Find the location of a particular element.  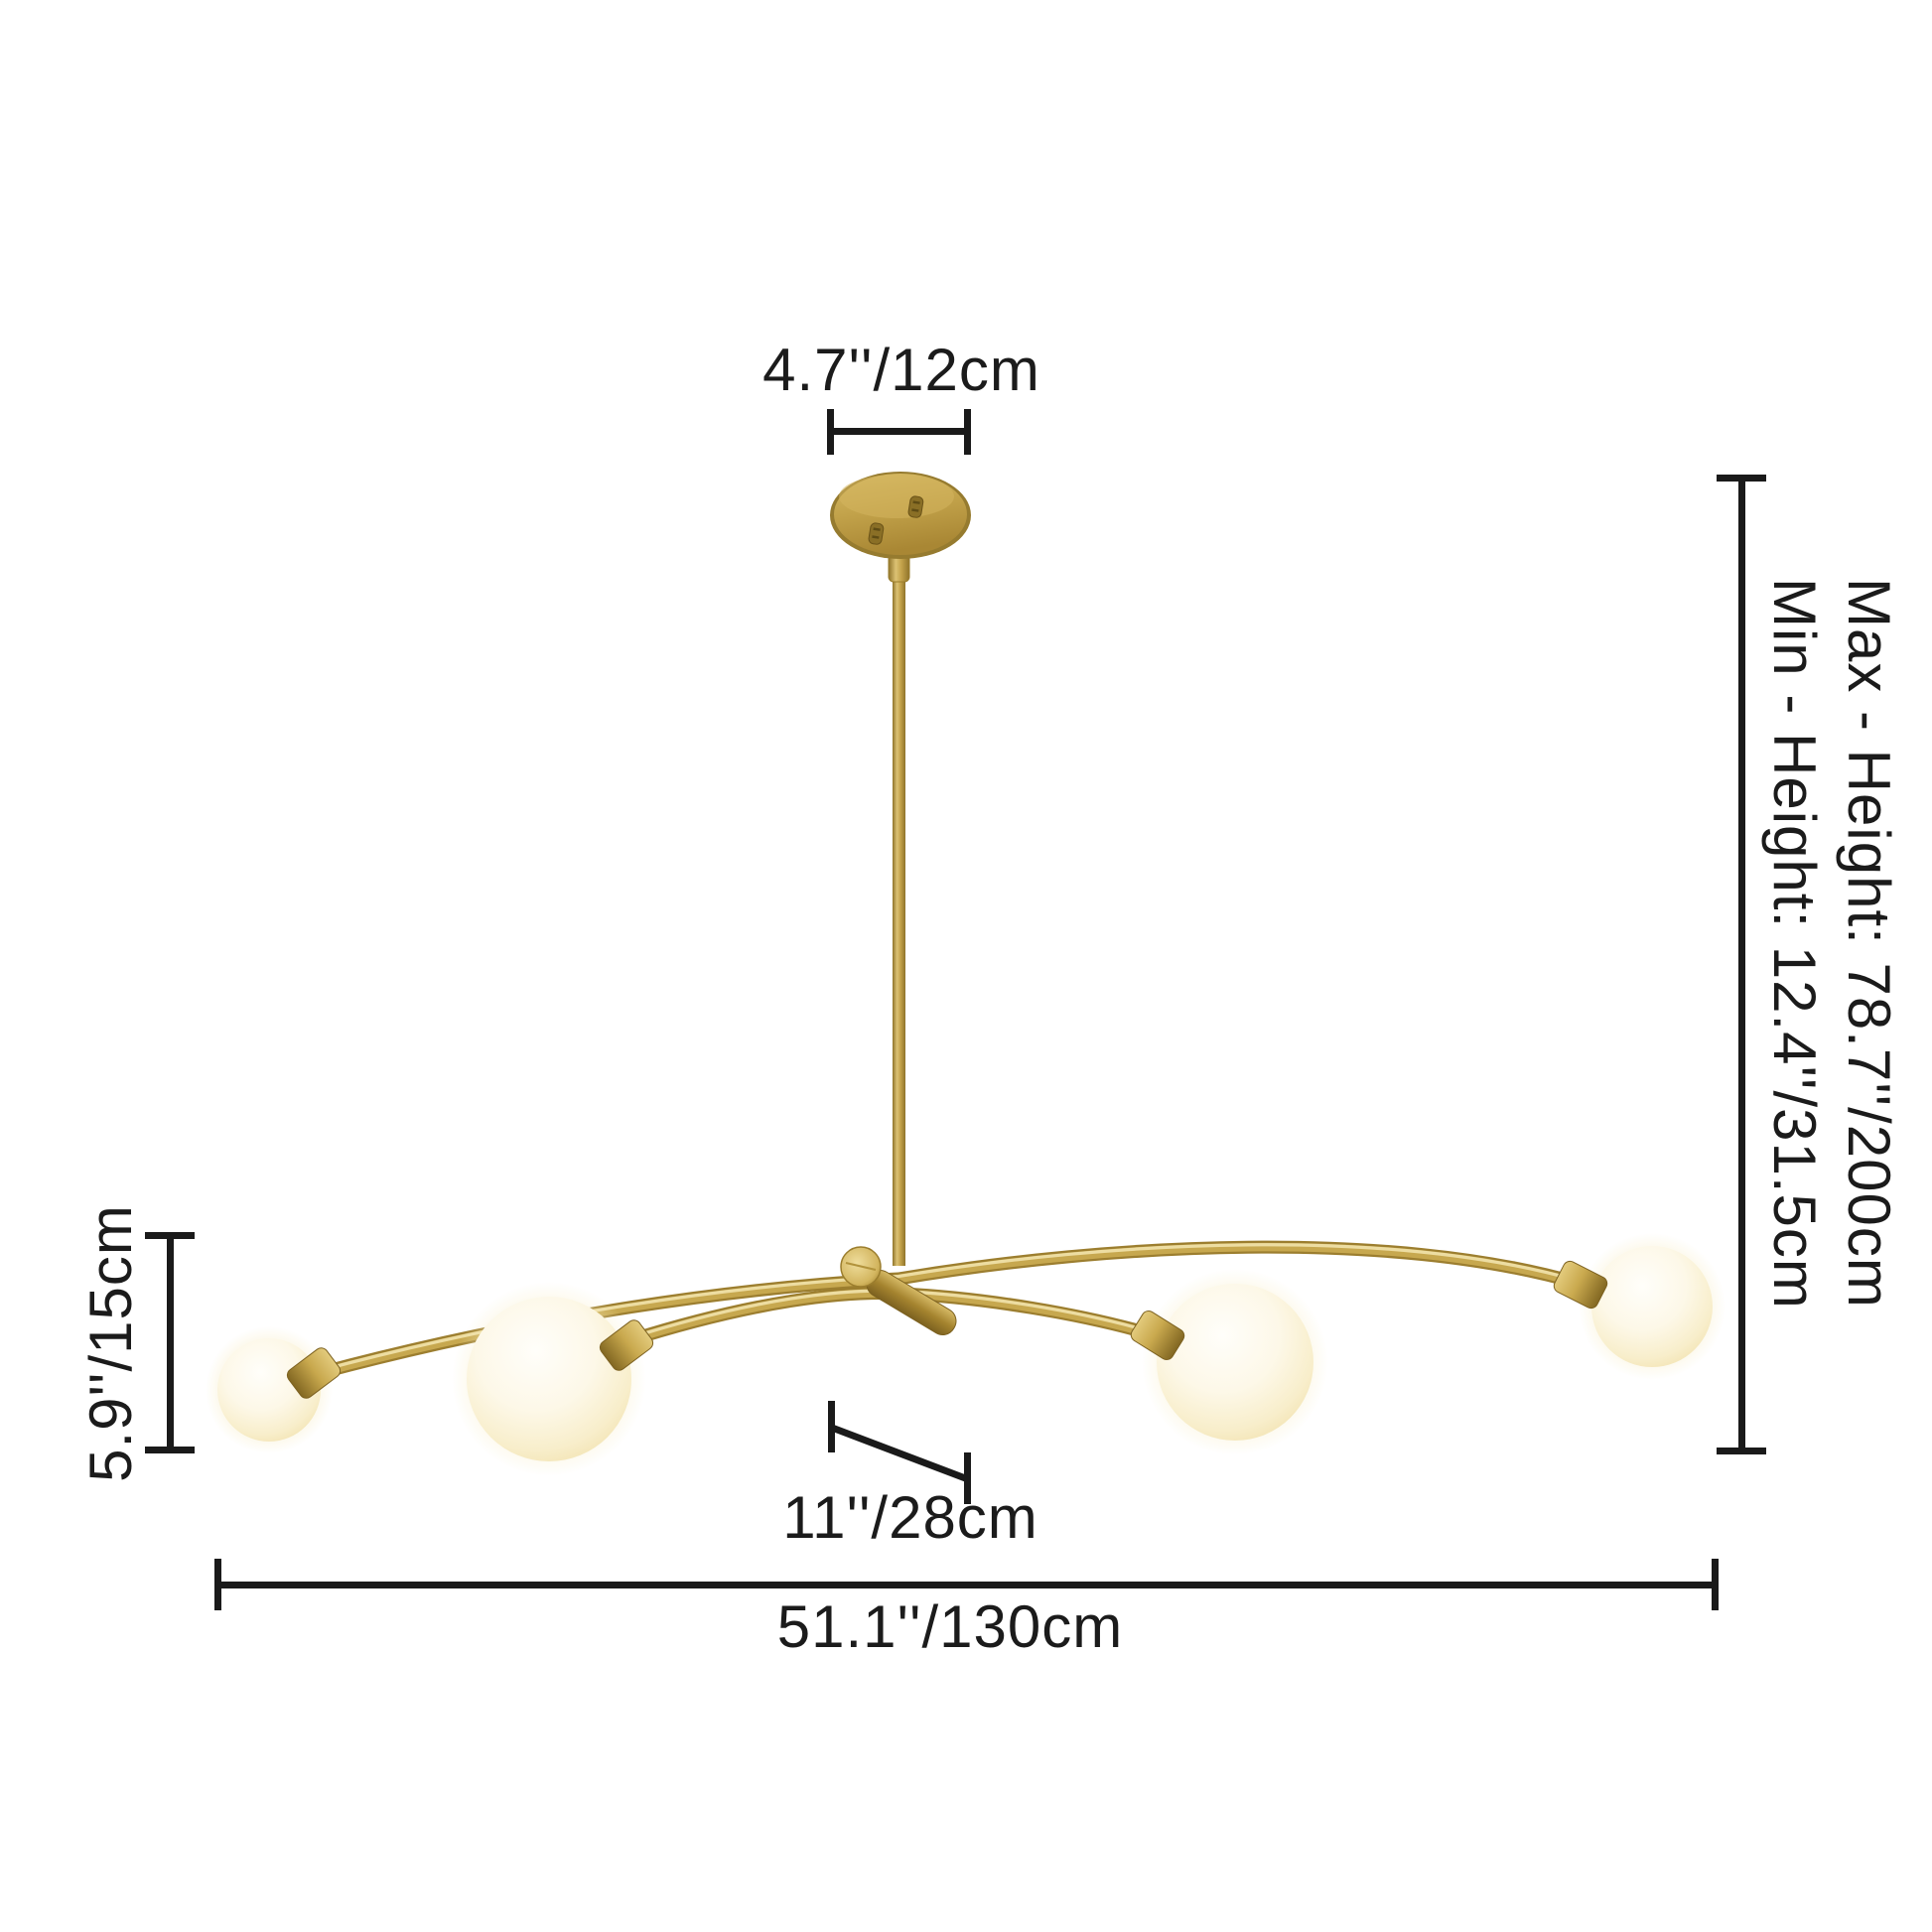

socket-far-right is located at coordinates (1581, 1285).